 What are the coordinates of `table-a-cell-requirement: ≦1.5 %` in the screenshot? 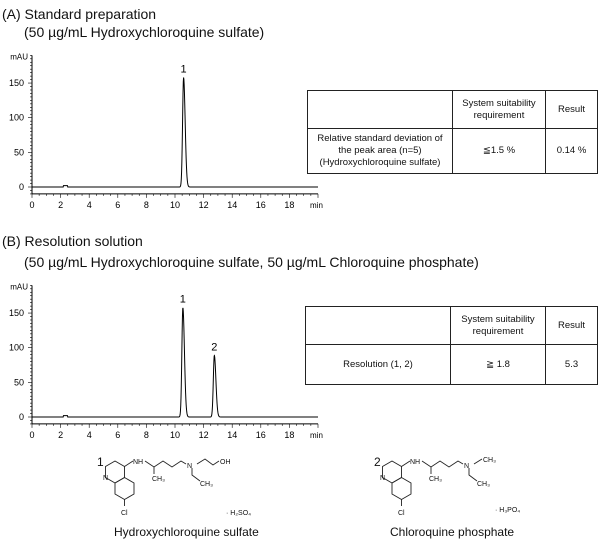 It's located at (499, 151).